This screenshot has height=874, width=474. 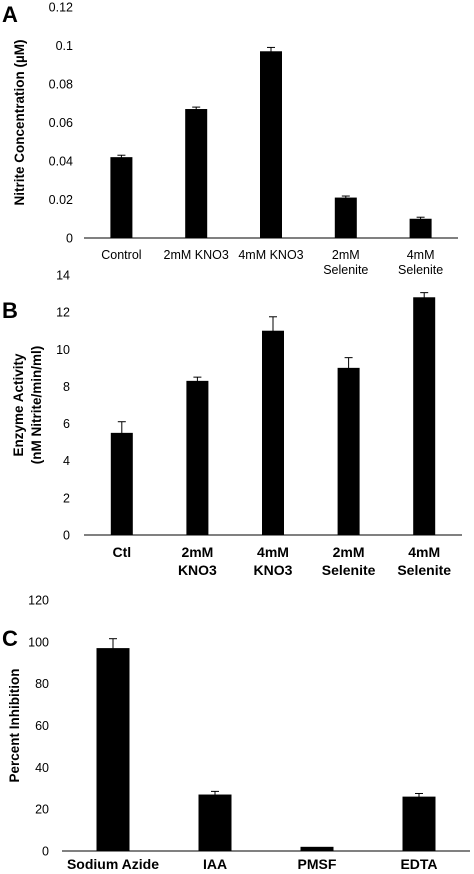 What do you see at coordinates (27, 405) in the screenshot?
I see `y-axis-label: Enzyme Activity (nM Nitrite/min/ml)` at bounding box center [27, 405].